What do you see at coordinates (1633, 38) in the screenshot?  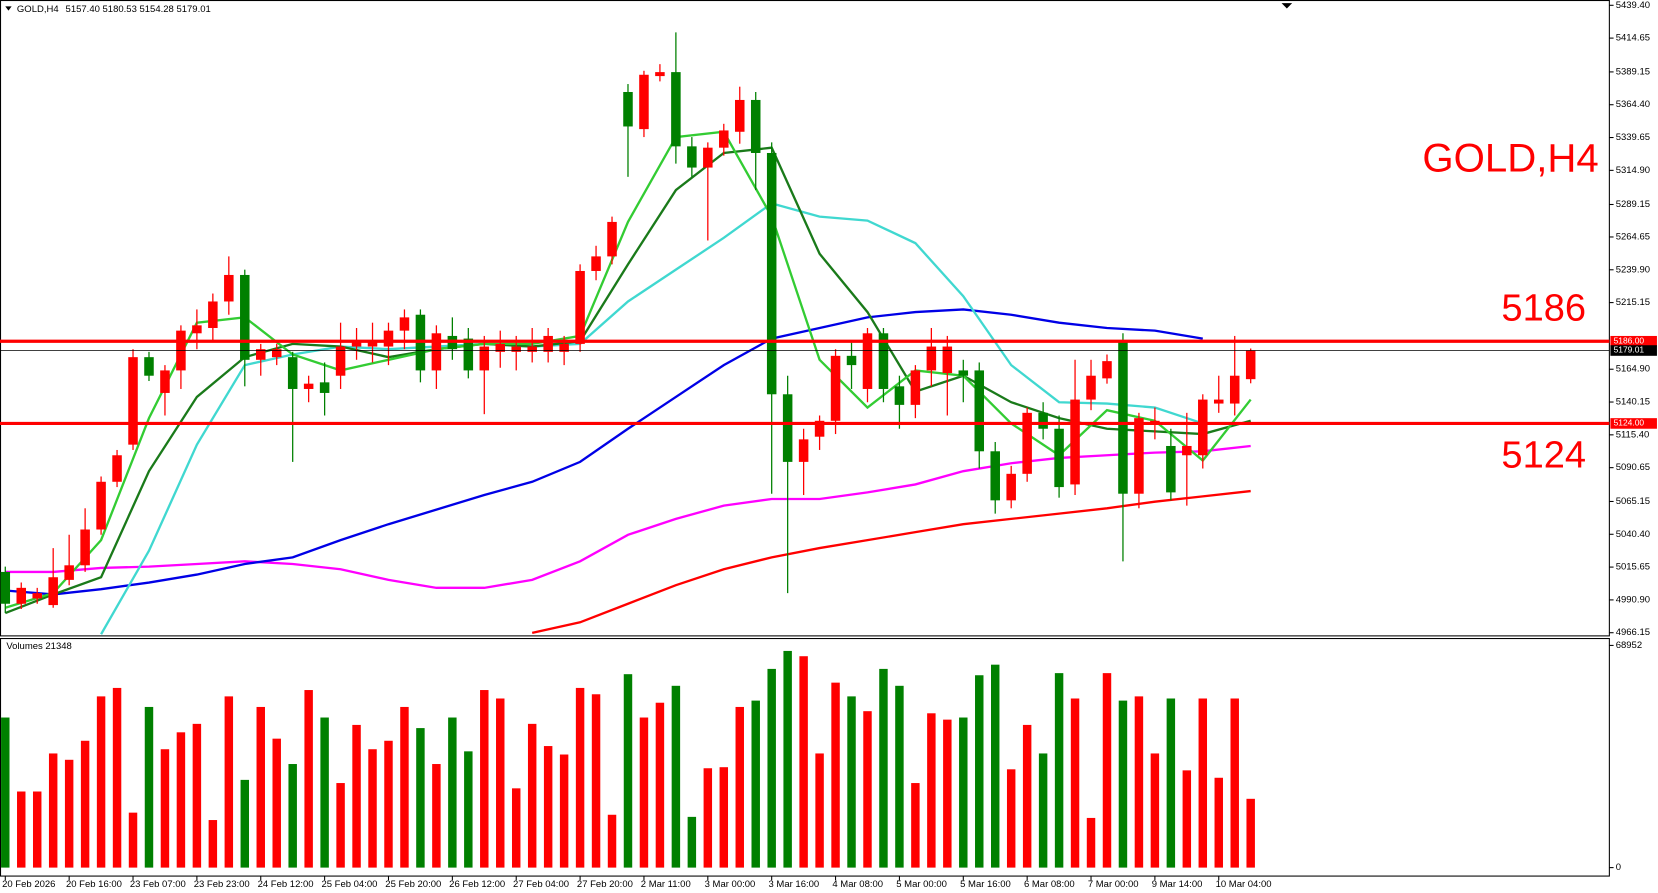 I see `y-tick-label: 5414.65` at bounding box center [1633, 38].